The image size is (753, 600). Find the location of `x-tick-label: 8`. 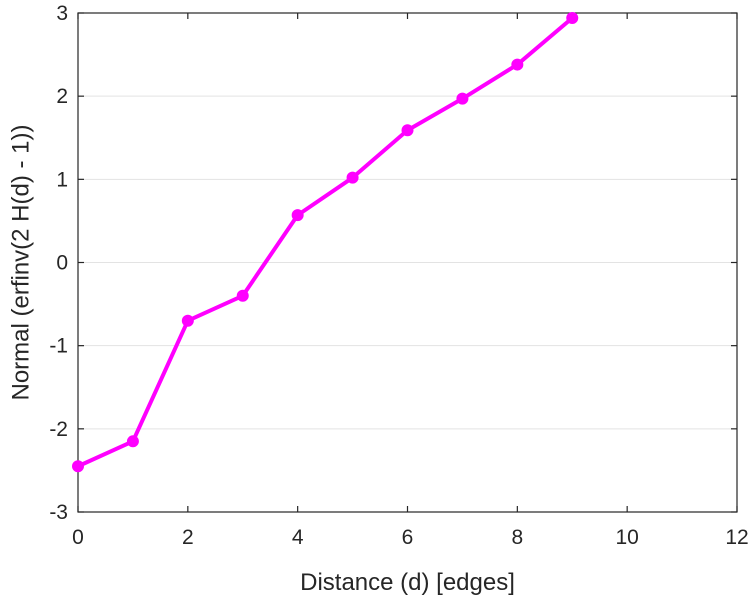

x-tick-label: 8 is located at coordinates (517, 537).